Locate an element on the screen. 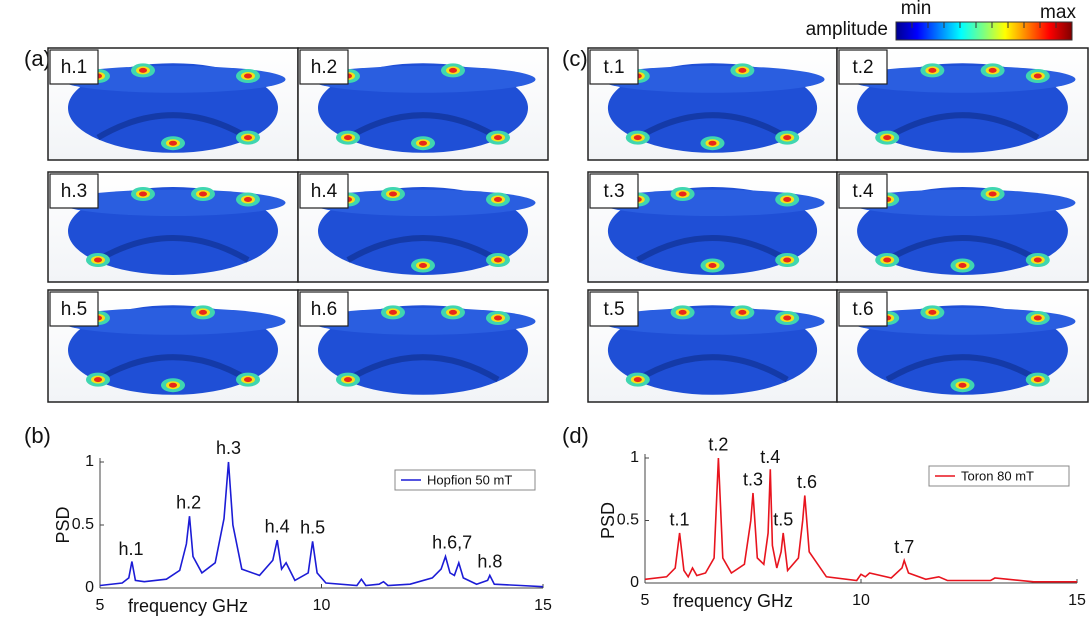  peak-annotation: h.2 is located at coordinates (188, 502).